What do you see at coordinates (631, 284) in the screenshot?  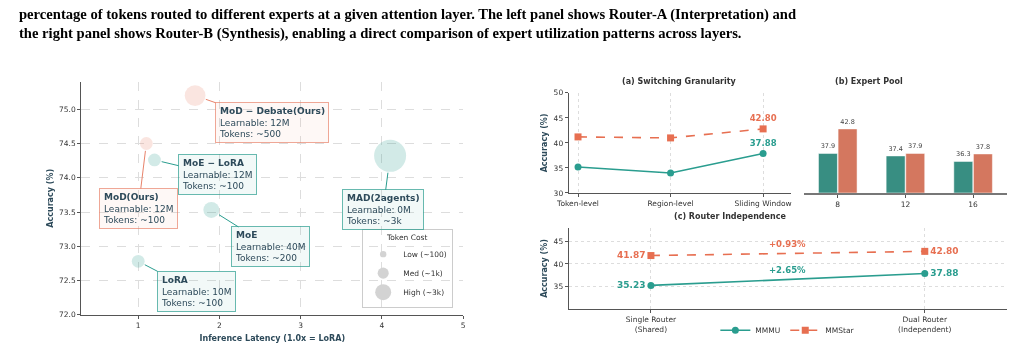 I see `data-label: 35.23` at bounding box center [631, 284].